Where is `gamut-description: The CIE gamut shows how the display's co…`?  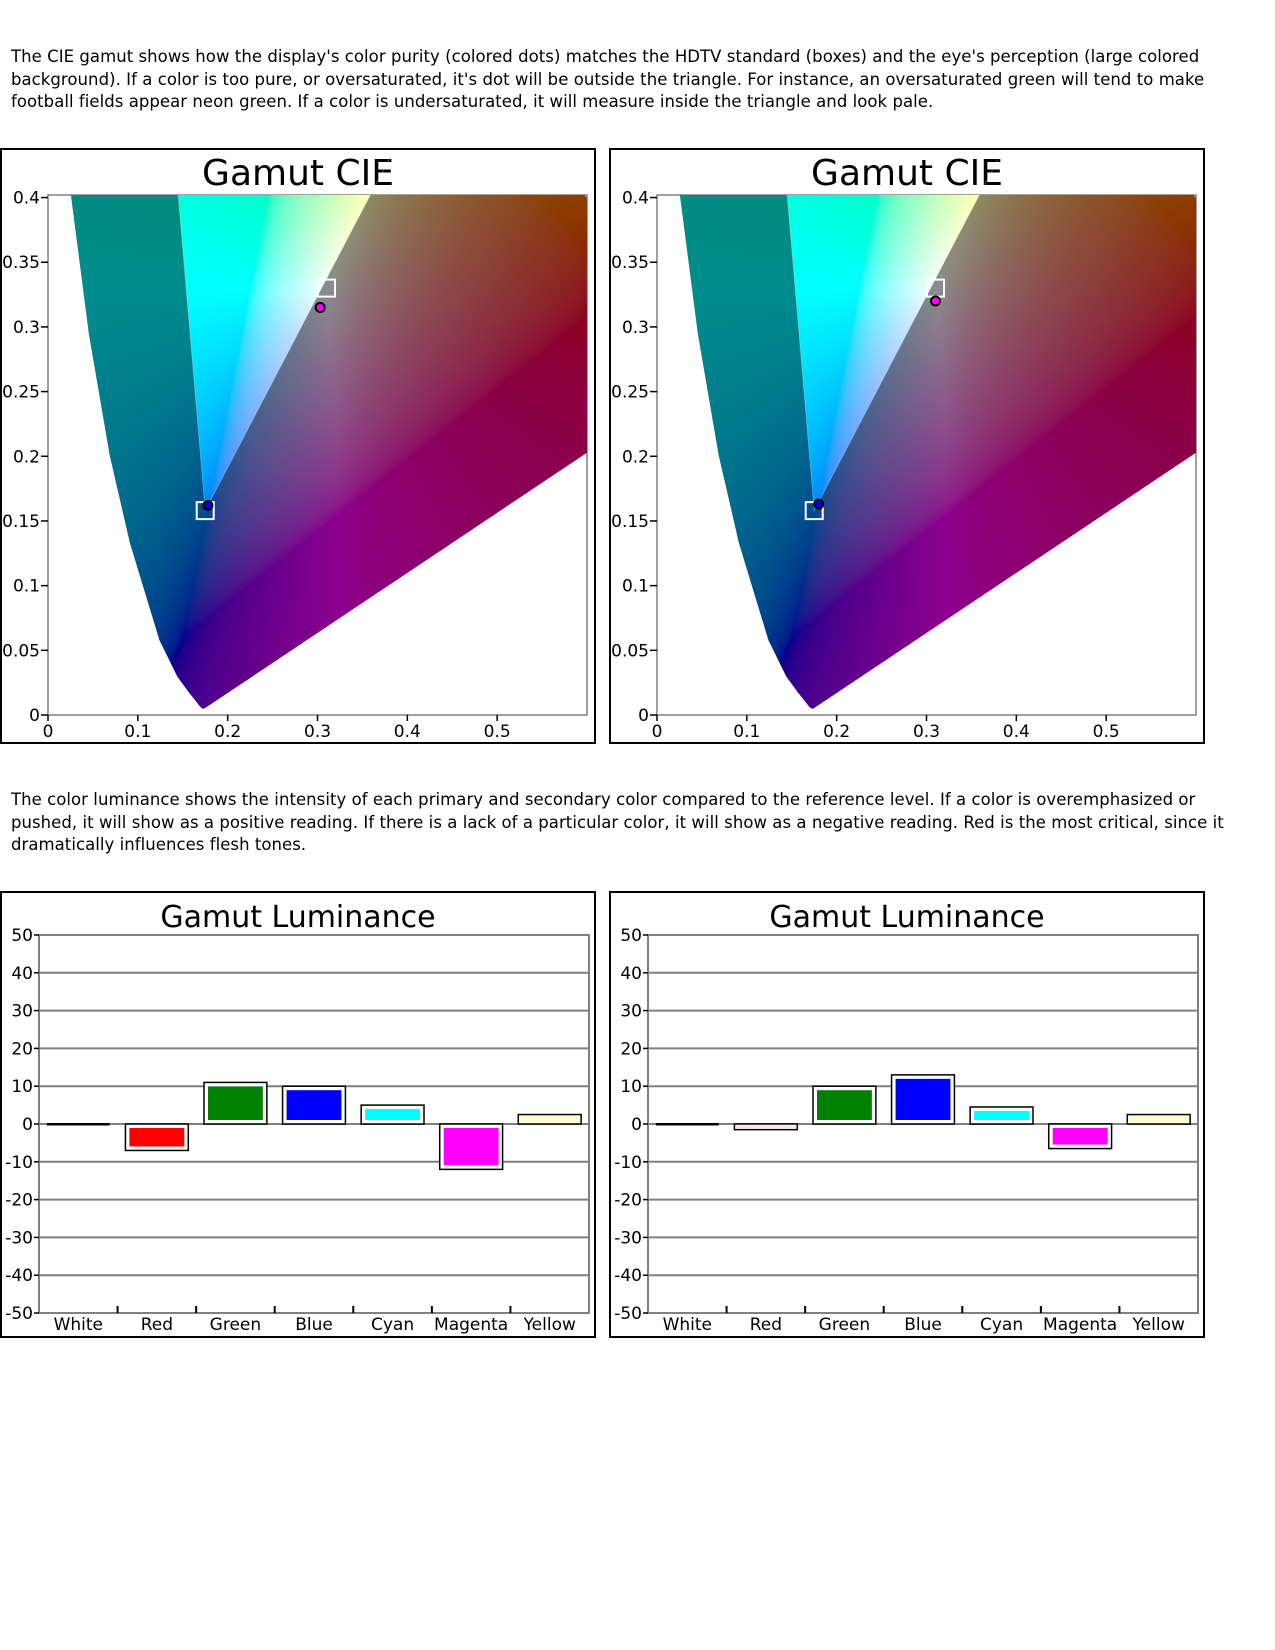 gamut-description: The CIE gamut shows how the display's co… is located at coordinates (608, 79).